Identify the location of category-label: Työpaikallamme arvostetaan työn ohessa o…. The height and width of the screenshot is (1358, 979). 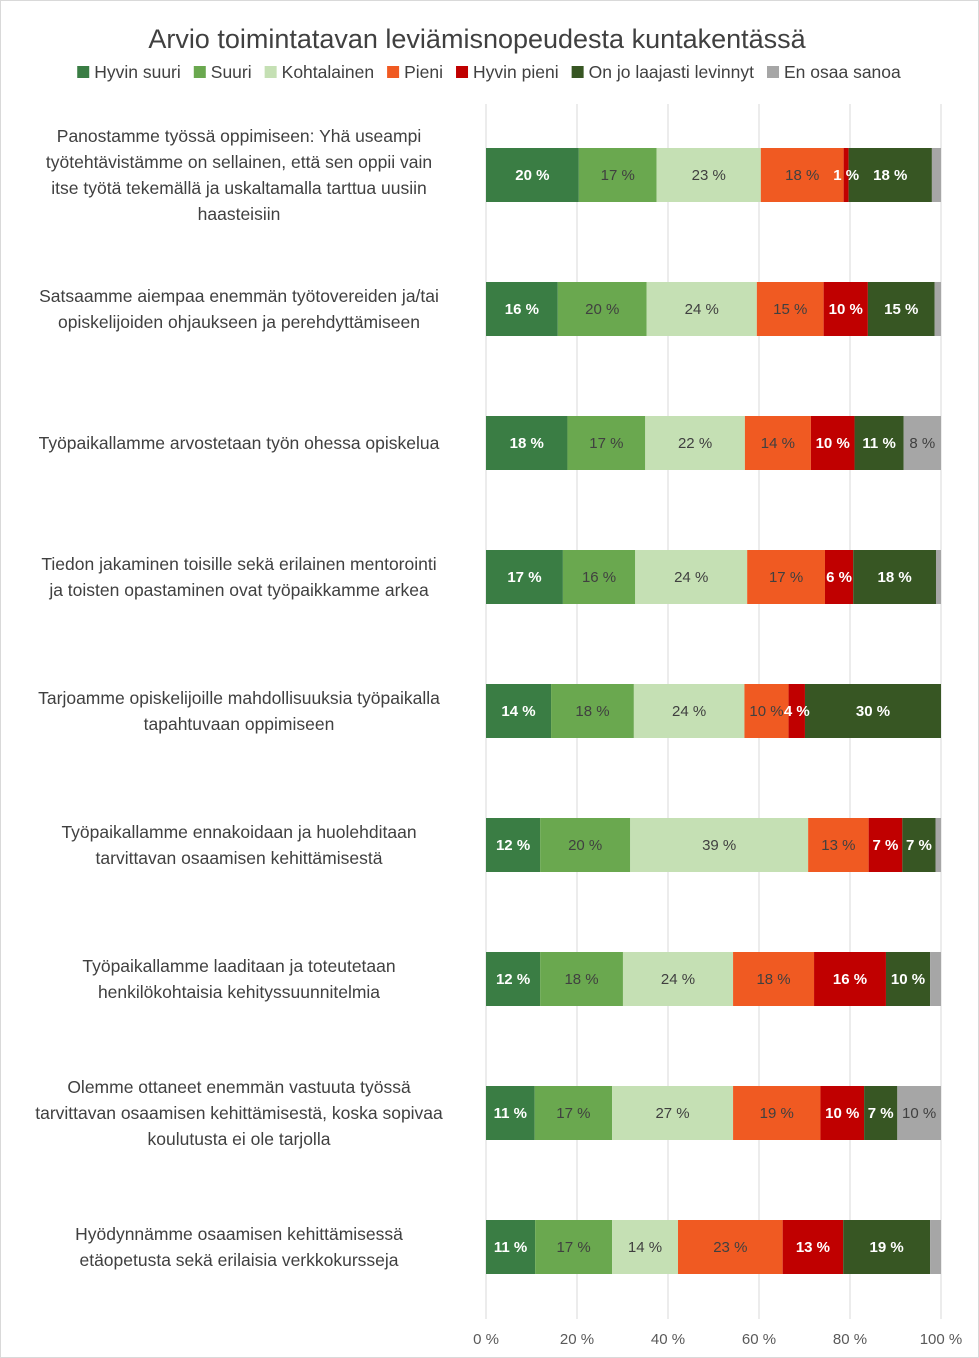
(239, 443).